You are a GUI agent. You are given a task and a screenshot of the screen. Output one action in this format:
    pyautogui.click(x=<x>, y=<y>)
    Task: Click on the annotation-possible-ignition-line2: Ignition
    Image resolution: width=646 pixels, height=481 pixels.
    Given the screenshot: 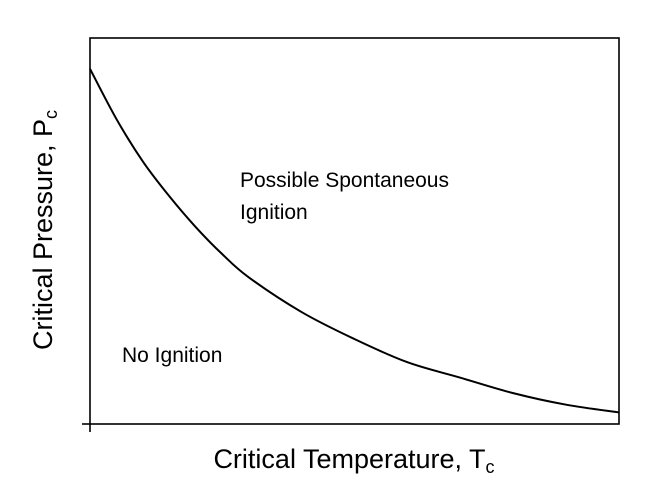 What is the action you would take?
    pyautogui.click(x=274, y=212)
    